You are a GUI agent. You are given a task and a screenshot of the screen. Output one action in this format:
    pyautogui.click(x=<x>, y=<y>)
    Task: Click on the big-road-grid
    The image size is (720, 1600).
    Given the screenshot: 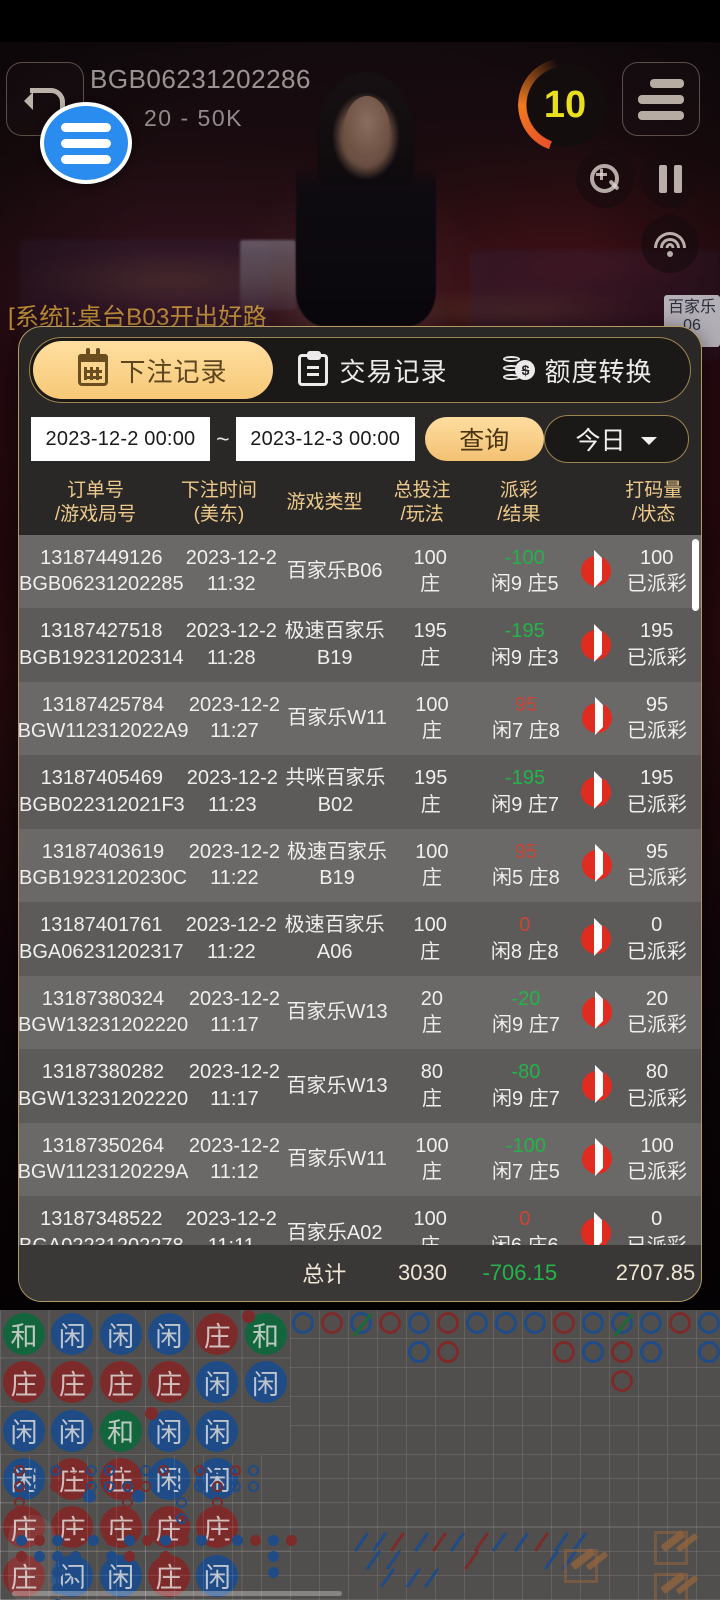 What is the action you would take?
    pyautogui.click(x=505, y=1382)
    